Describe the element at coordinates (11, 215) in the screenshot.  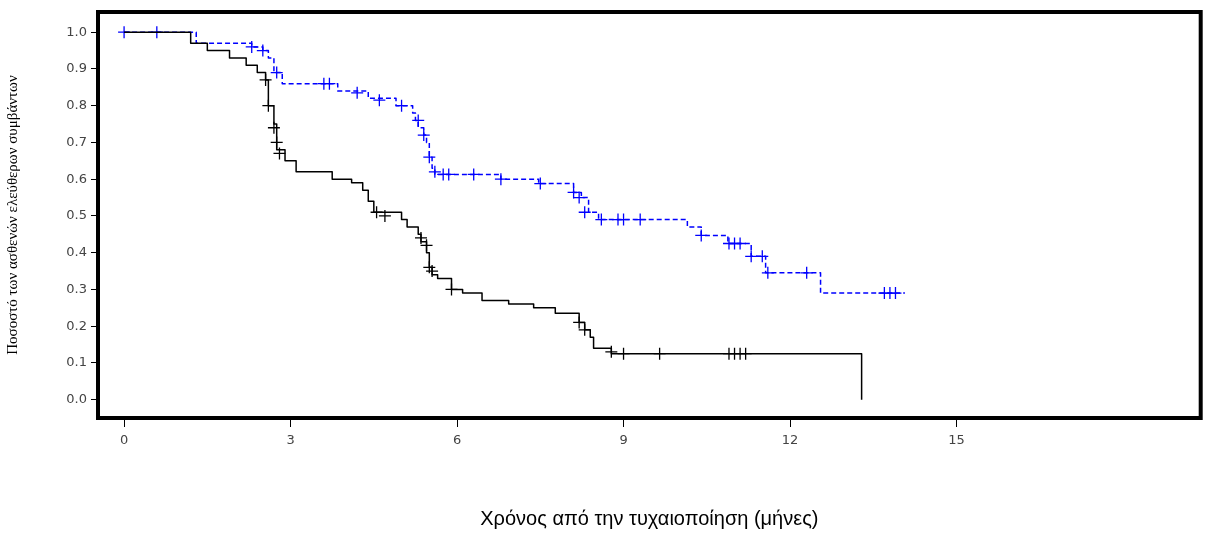
I see `y-axis-title: Ποσοστό των ασθενών ελεύθερων συμβάντων` at that location.